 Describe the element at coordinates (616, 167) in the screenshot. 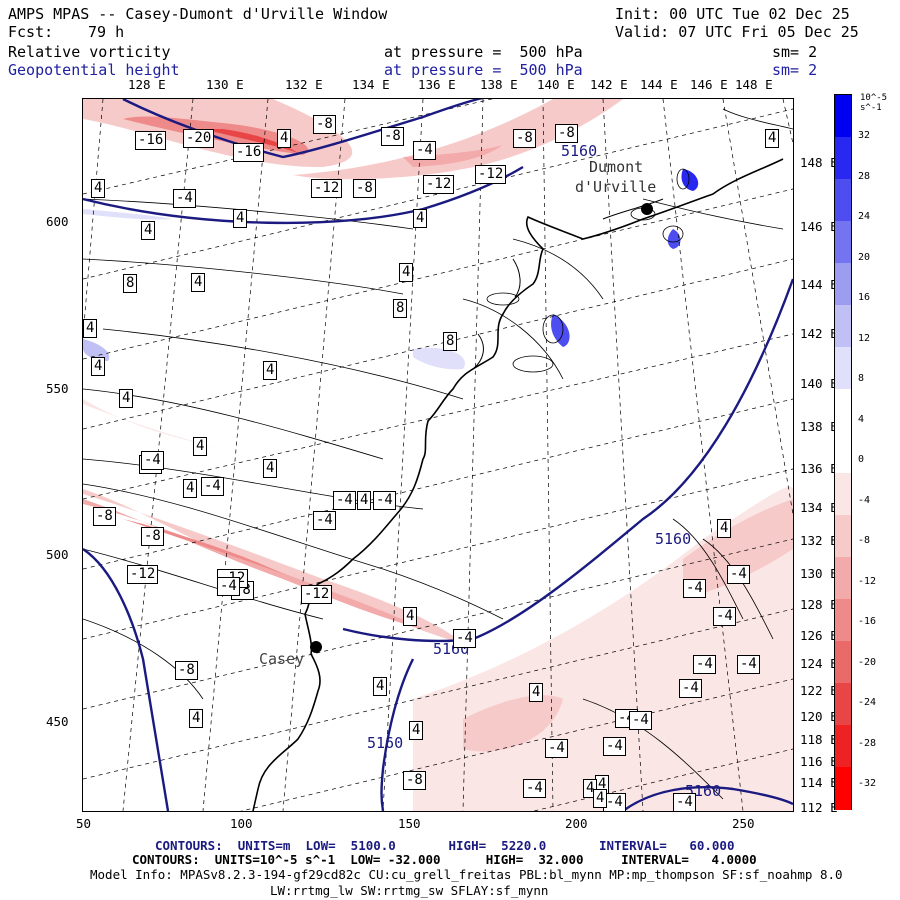

I see `dumont-label-line1: Dumont` at that location.